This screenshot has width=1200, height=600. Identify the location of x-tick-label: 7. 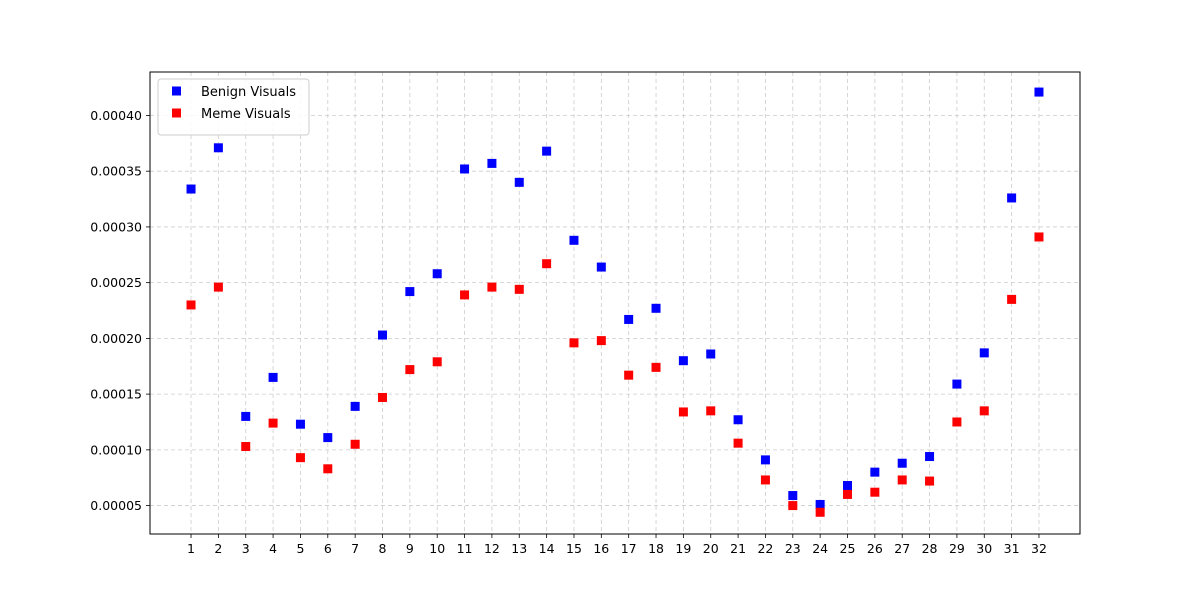
(355, 548).